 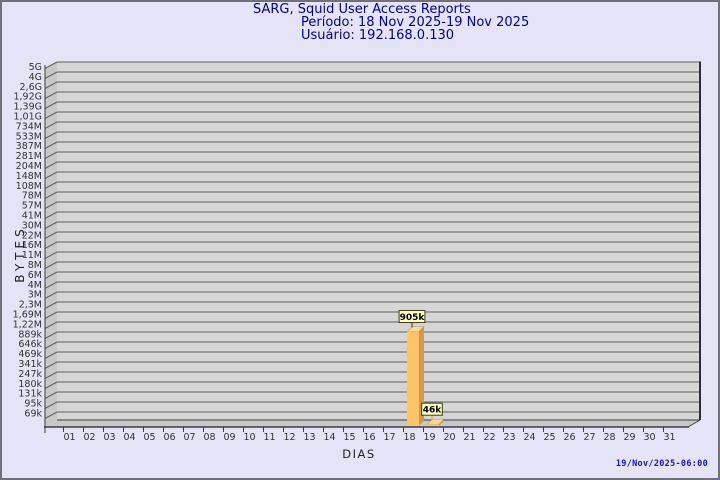 What do you see at coordinates (589, 437) in the screenshot?
I see `x-tick-label: 27` at bounding box center [589, 437].